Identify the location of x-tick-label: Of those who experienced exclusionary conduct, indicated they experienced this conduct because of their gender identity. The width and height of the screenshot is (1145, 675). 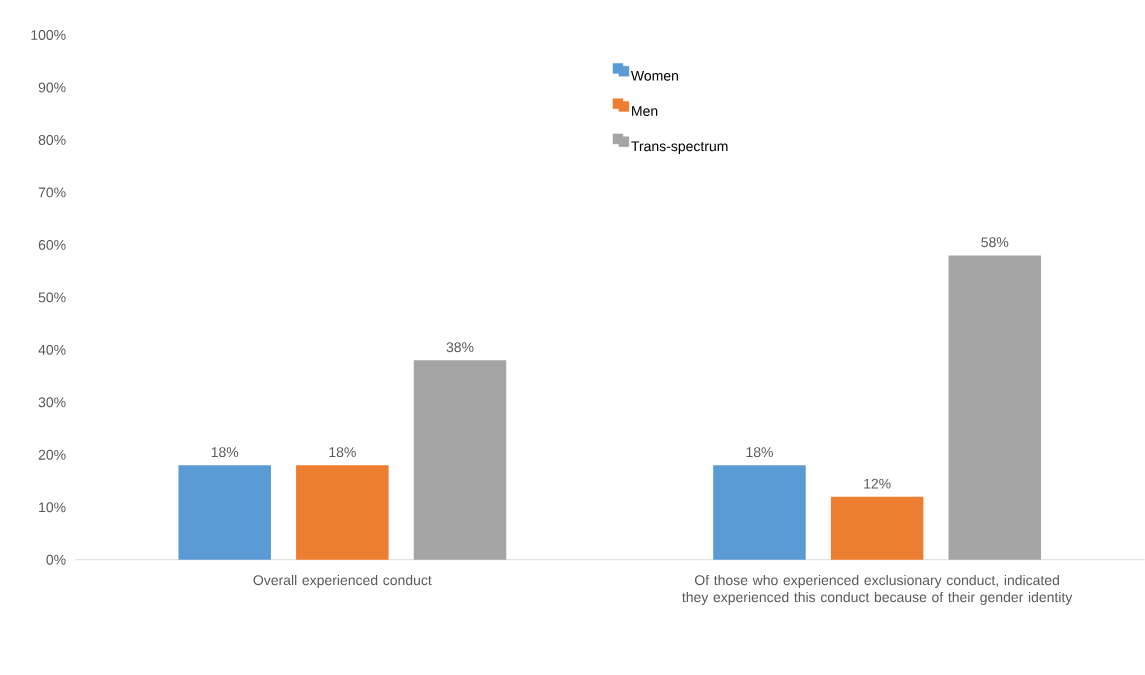
(877, 590).